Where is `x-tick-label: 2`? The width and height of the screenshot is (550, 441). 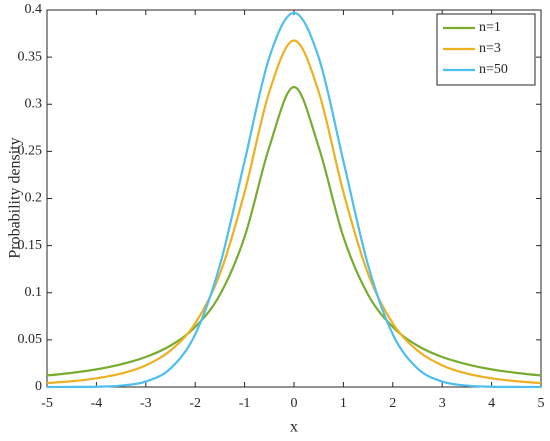
x-tick-label: 2 is located at coordinates (392, 403).